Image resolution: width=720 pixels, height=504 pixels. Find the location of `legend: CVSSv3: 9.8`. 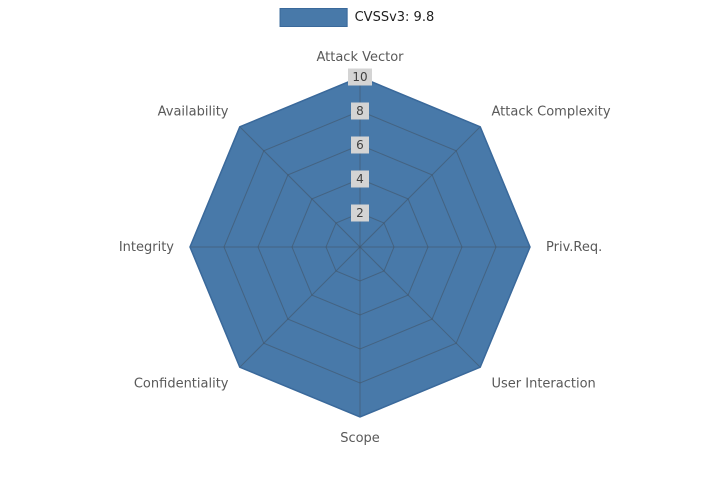

legend: CVSSv3: 9.8 is located at coordinates (357, 17).